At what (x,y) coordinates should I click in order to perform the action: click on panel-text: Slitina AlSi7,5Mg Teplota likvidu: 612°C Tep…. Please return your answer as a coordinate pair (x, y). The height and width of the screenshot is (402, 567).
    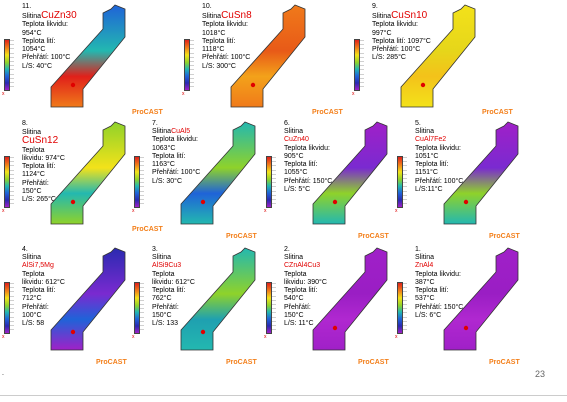
    Looking at the image, I should click on (43, 291).